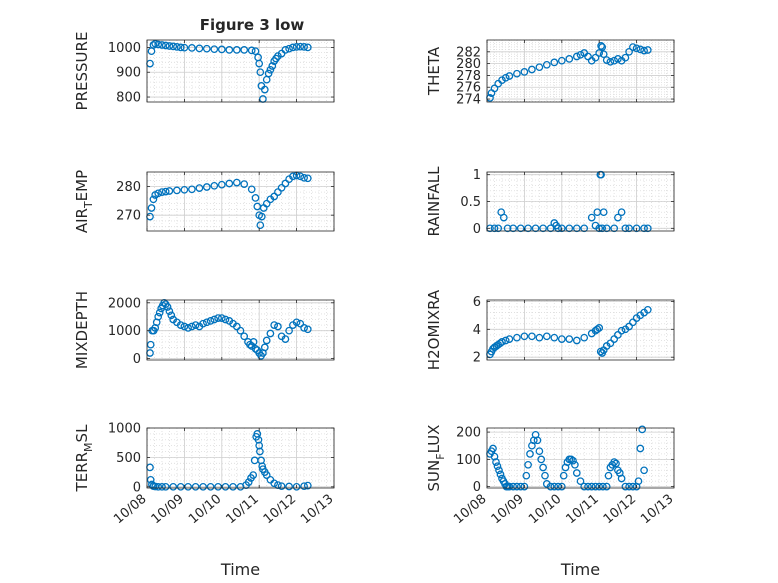 This screenshot has width=778, height=583. I want to click on plot-area, so click(580, 330).